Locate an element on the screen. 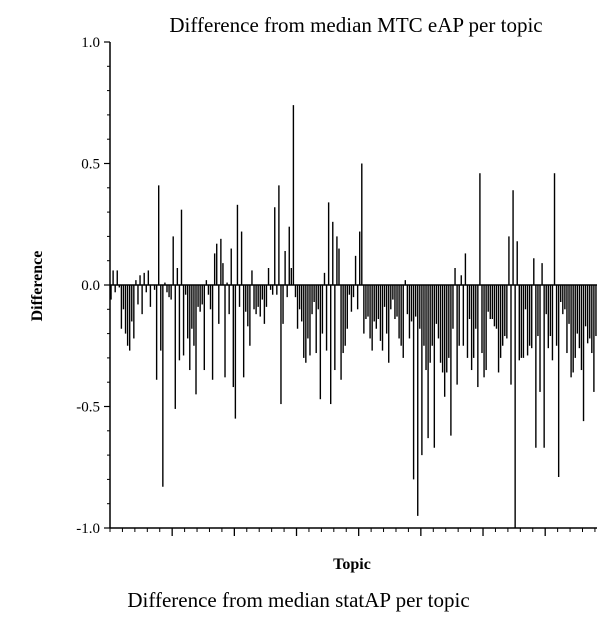 The width and height of the screenshot is (597, 617). x-axis-label: Topic is located at coordinates (352, 564).